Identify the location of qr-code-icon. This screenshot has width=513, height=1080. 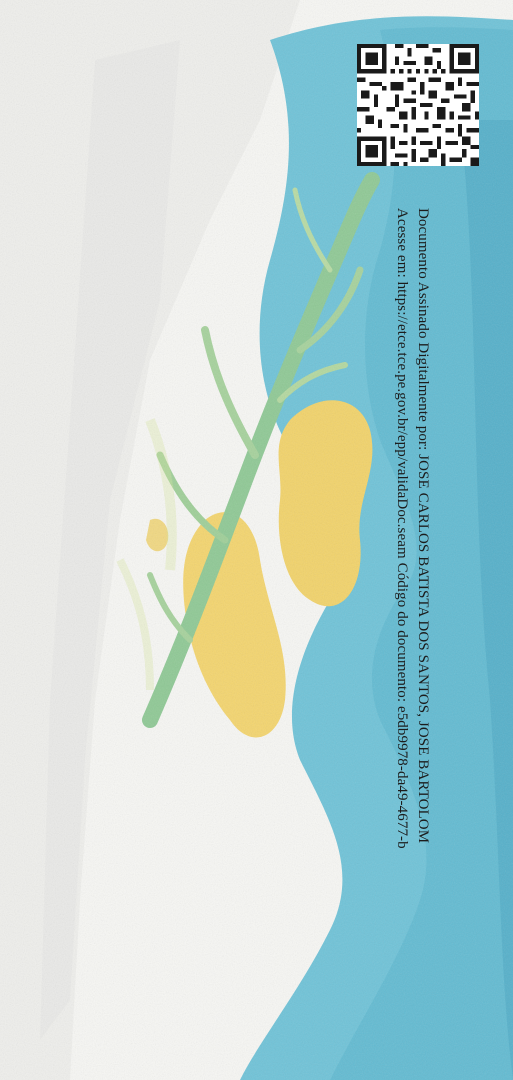
(418, 105).